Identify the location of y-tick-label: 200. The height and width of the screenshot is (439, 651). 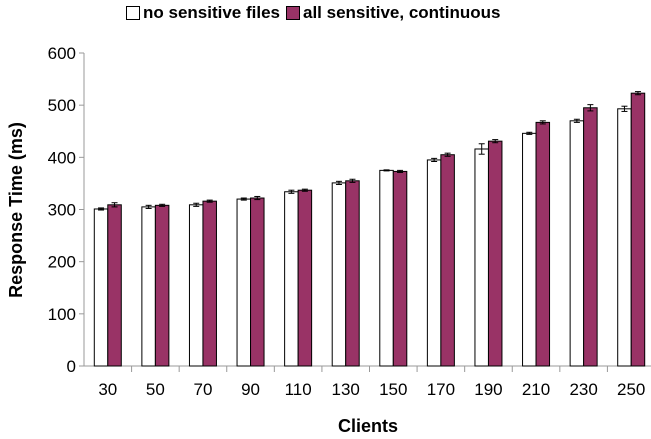
(62, 262).